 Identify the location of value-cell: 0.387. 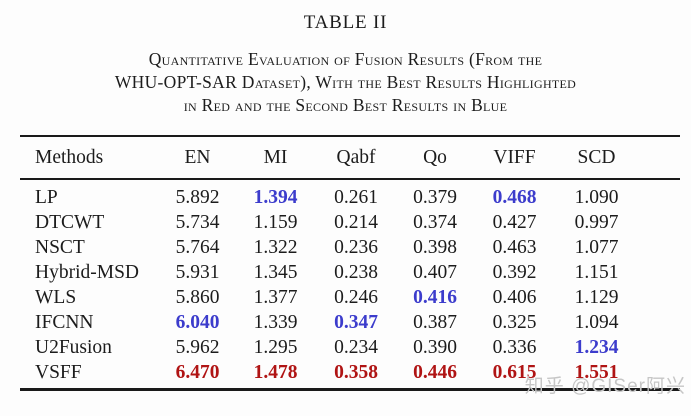
(435, 322).